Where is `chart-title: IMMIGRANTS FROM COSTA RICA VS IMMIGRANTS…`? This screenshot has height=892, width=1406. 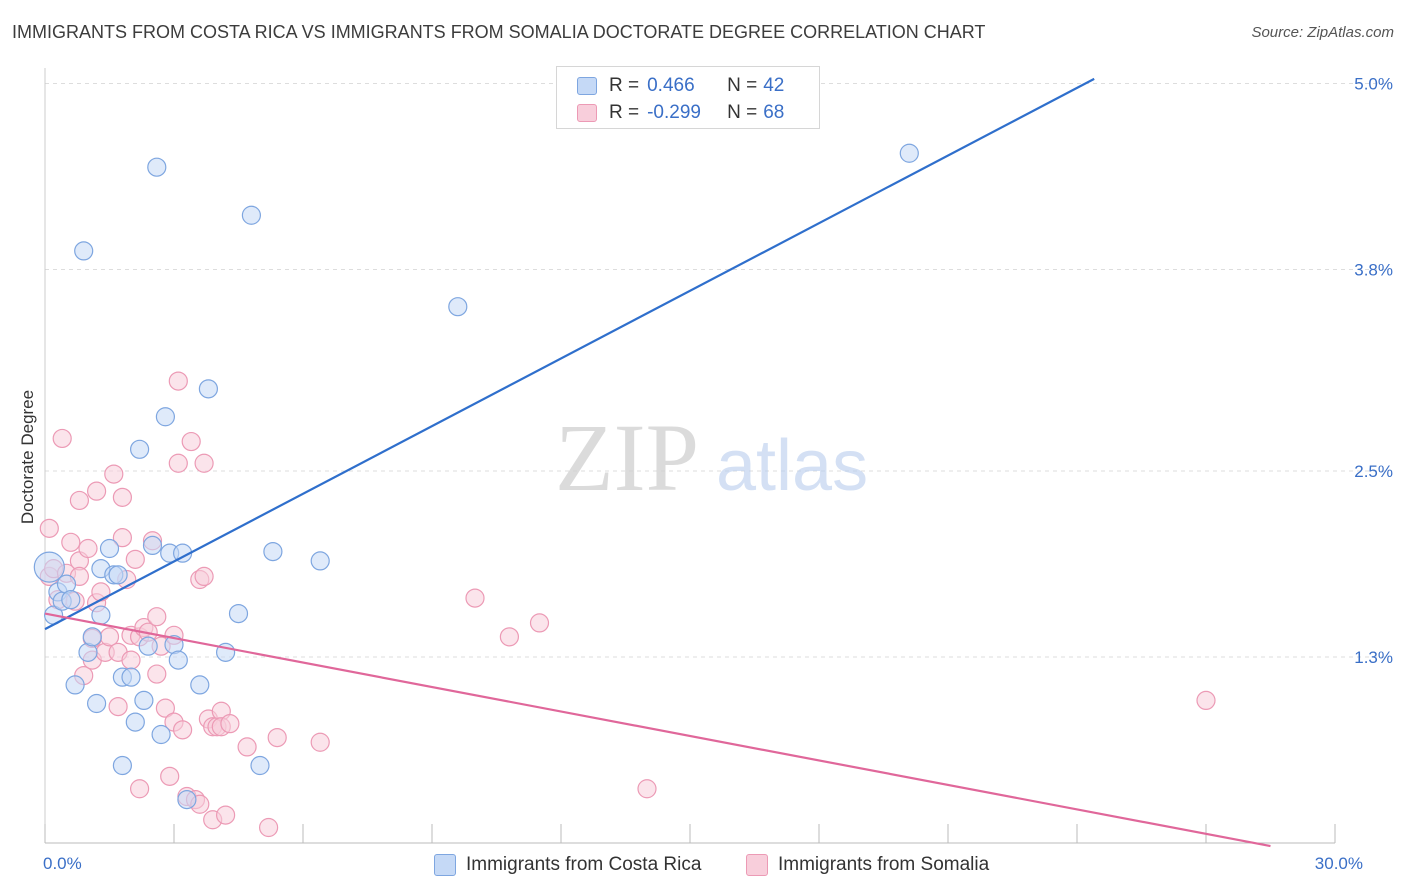
chart-title: IMMIGRANTS FROM COSTA RICA VS IMMIGRANTS… is located at coordinates (499, 32).